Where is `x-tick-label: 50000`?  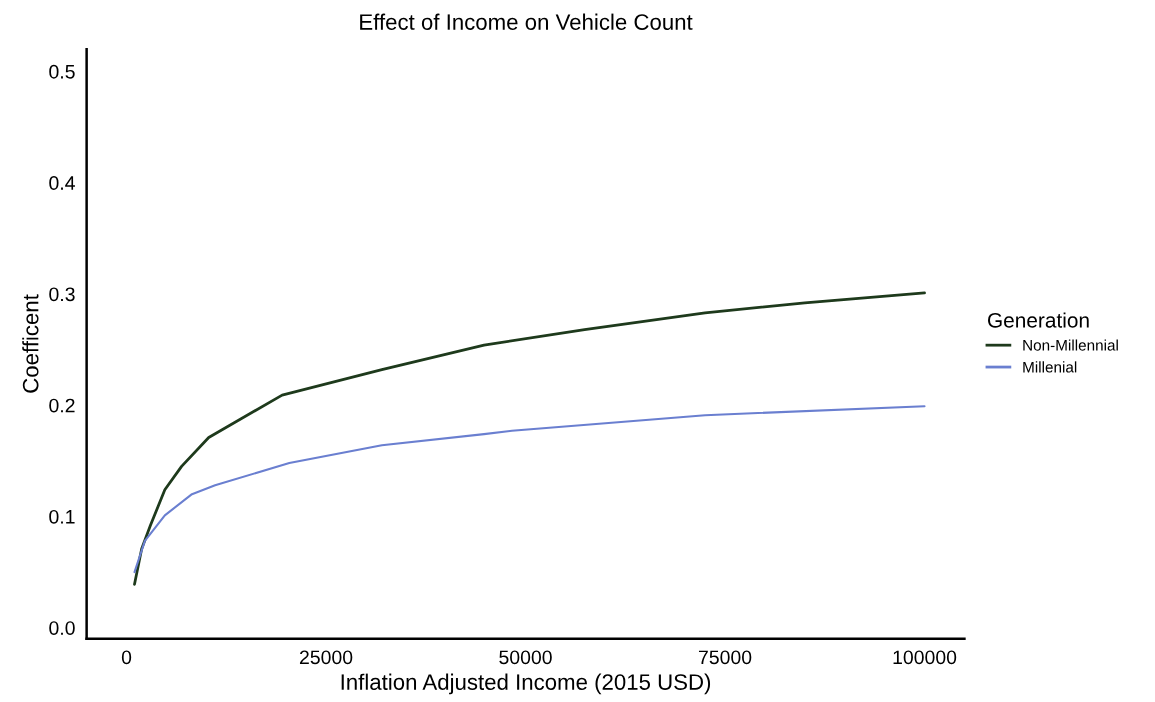 x-tick-label: 50000 is located at coordinates (525, 657).